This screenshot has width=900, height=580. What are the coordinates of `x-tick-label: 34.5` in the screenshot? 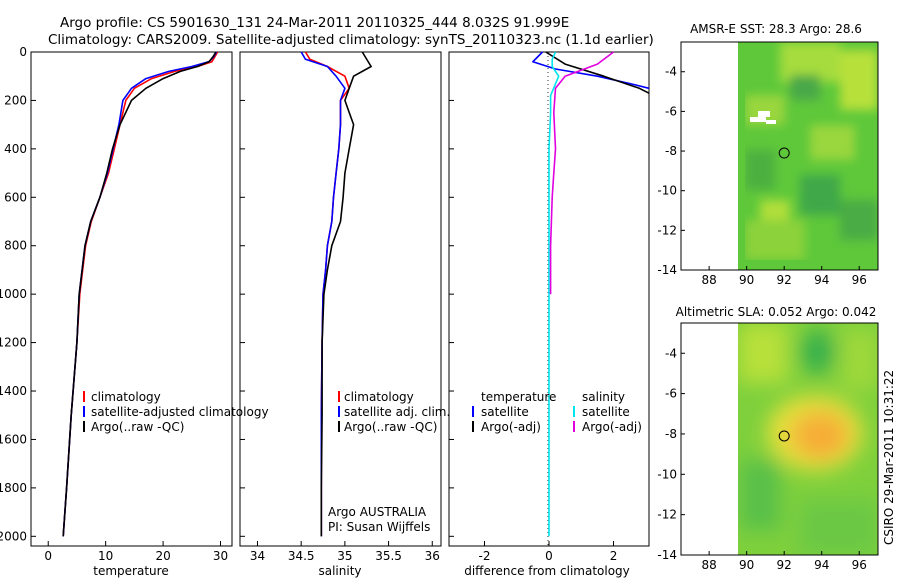 It's located at (301, 556).